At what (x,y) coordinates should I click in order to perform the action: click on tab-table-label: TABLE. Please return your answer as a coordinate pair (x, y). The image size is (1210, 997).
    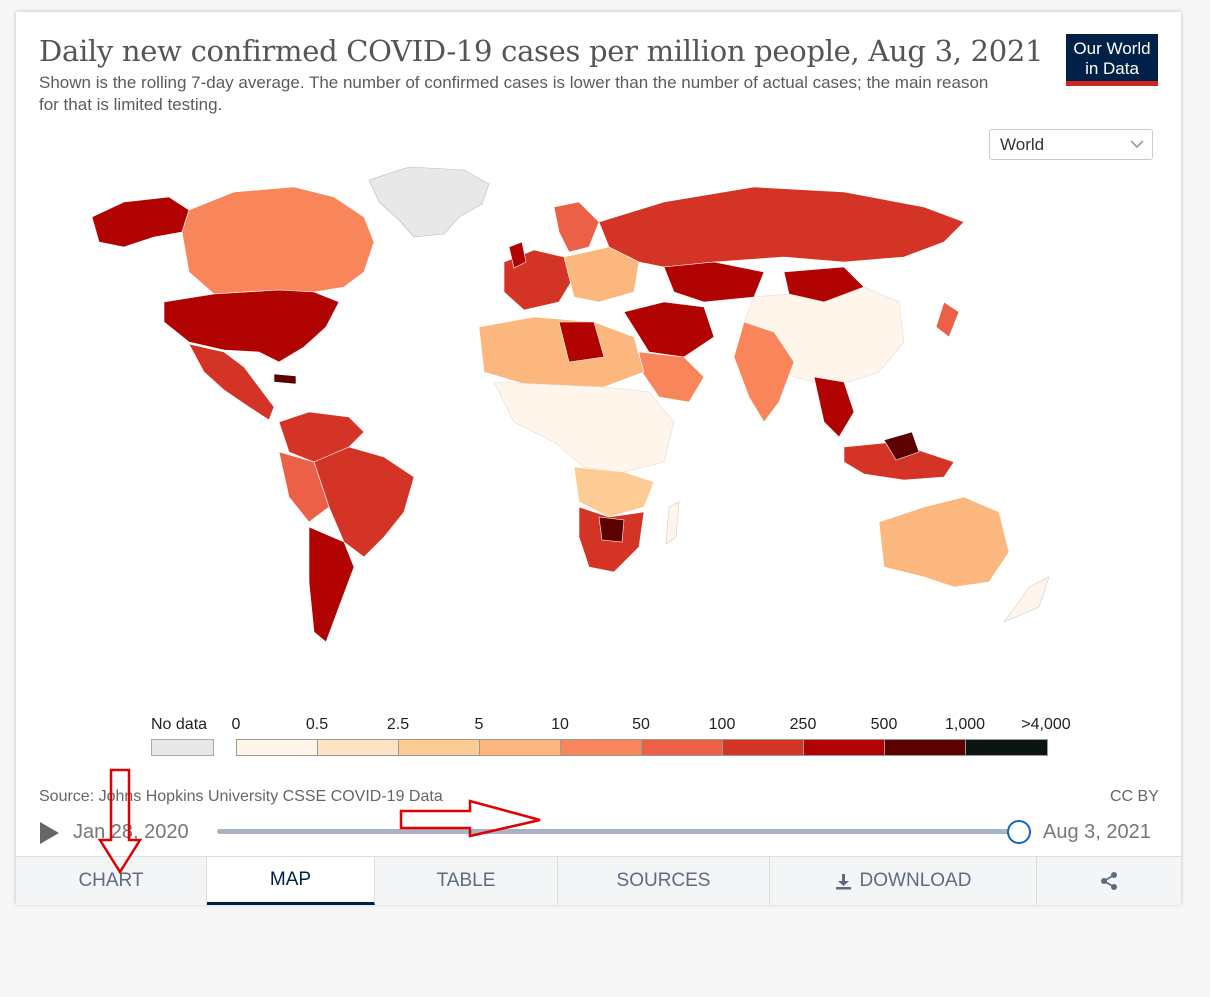
    Looking at the image, I should click on (466, 880).